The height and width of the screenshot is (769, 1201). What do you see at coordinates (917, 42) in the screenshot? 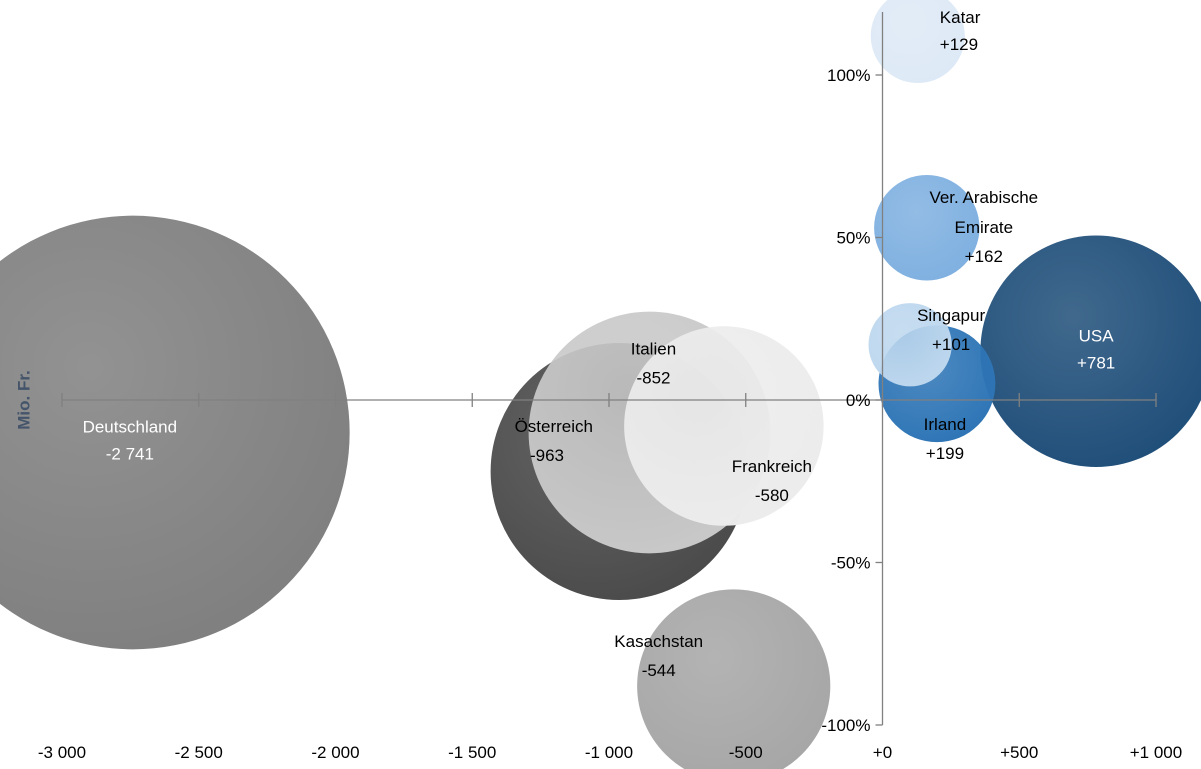
I see `bubble-katar` at bounding box center [917, 42].